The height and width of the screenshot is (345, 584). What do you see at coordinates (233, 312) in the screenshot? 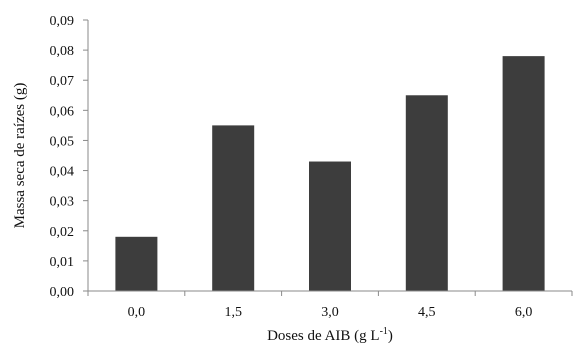
I see `x-tick-label: 1,5` at bounding box center [233, 312].